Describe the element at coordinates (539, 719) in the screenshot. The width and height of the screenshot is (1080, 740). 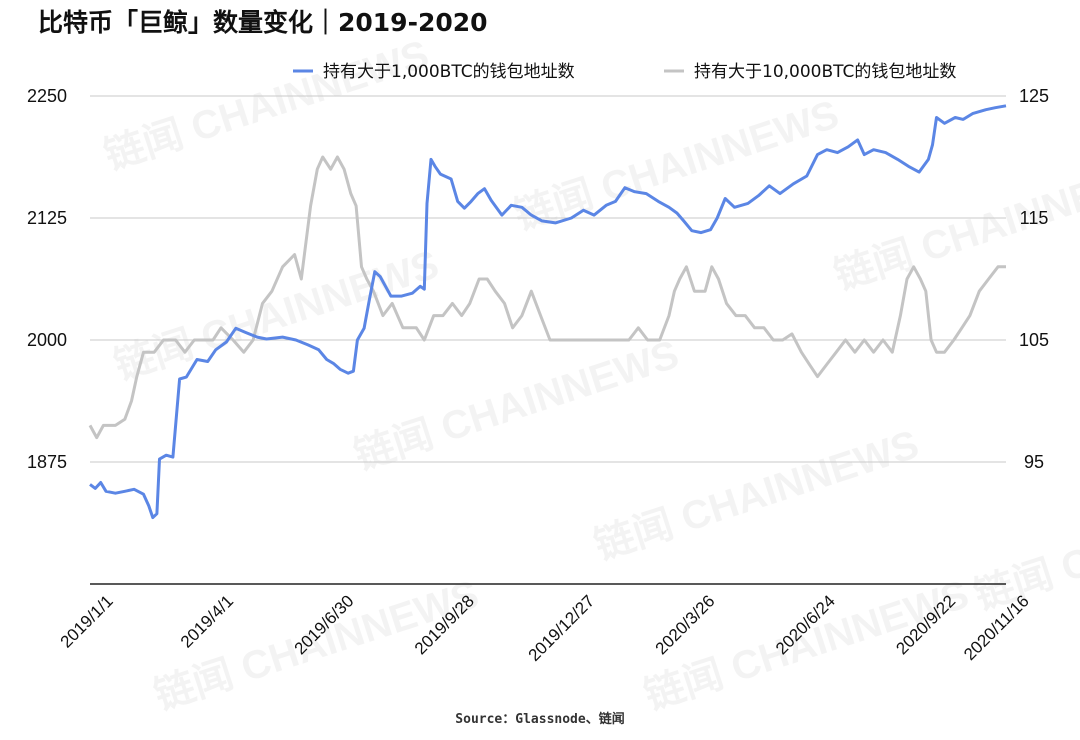
I see `source-note: Source：Glassnode、链闻` at that location.